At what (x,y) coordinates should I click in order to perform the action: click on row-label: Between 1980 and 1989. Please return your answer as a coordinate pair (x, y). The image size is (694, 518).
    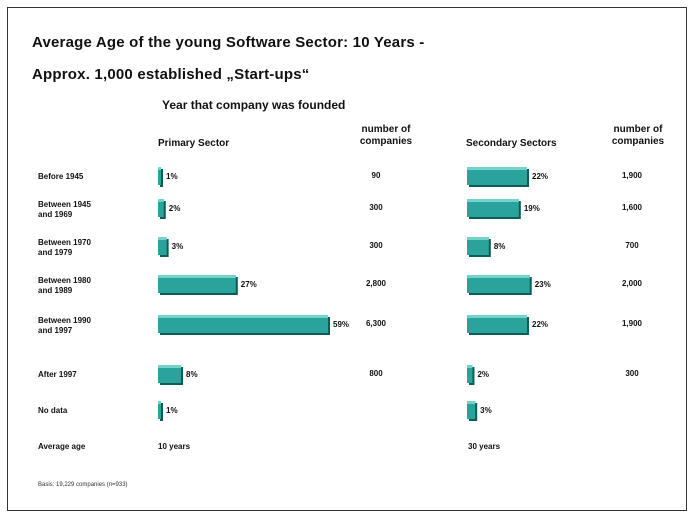
    Looking at the image, I should click on (64, 286).